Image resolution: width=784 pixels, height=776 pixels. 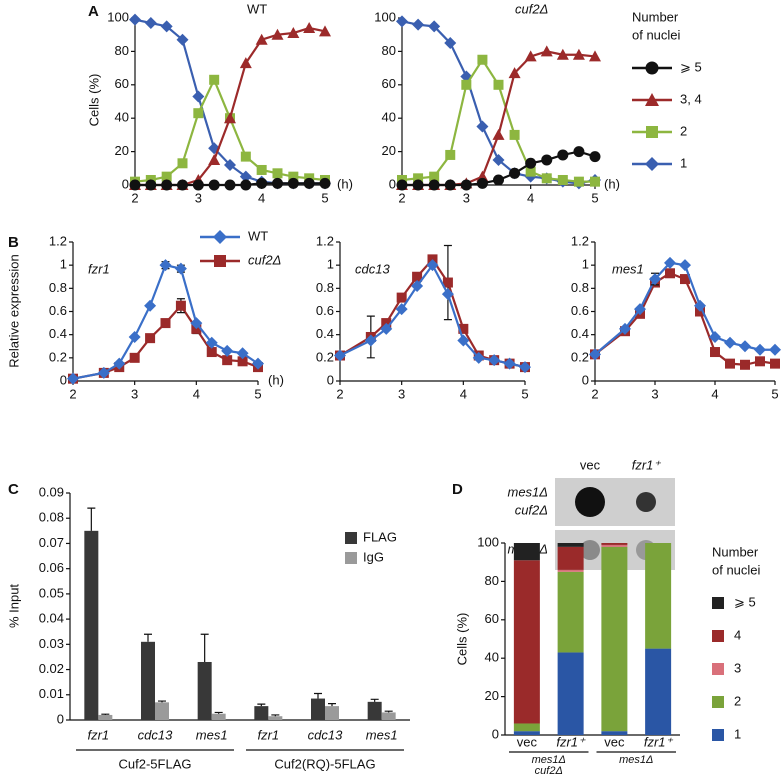 I want to click on x-tick-label: fzr1⁺, so click(x=571, y=741).